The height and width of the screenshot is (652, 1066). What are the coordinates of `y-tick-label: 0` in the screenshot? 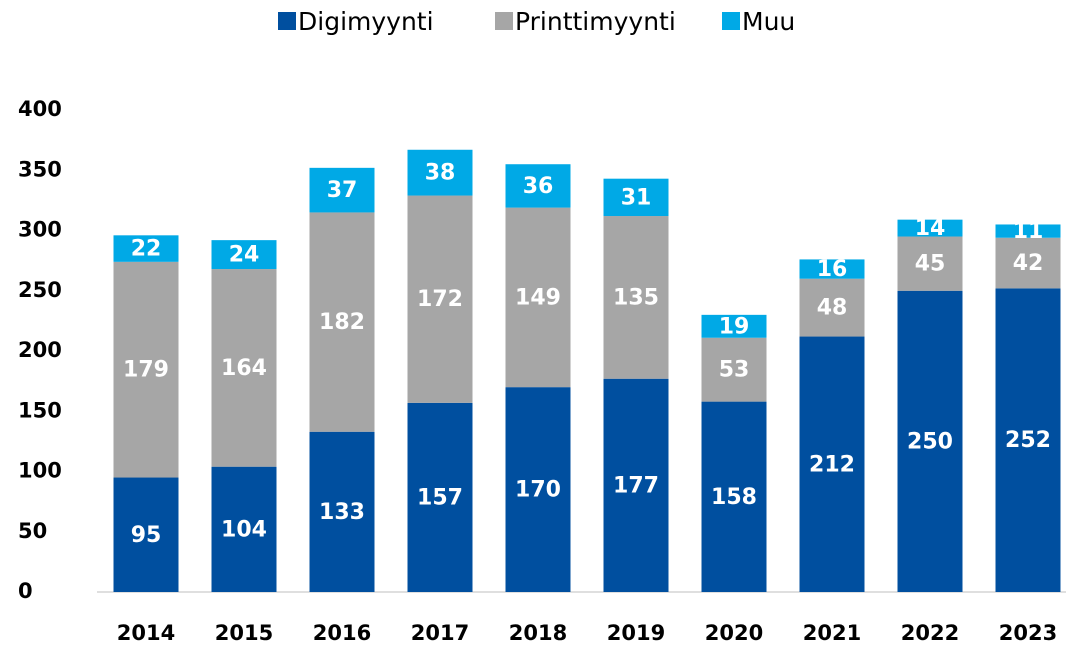 It's located at (25, 591).